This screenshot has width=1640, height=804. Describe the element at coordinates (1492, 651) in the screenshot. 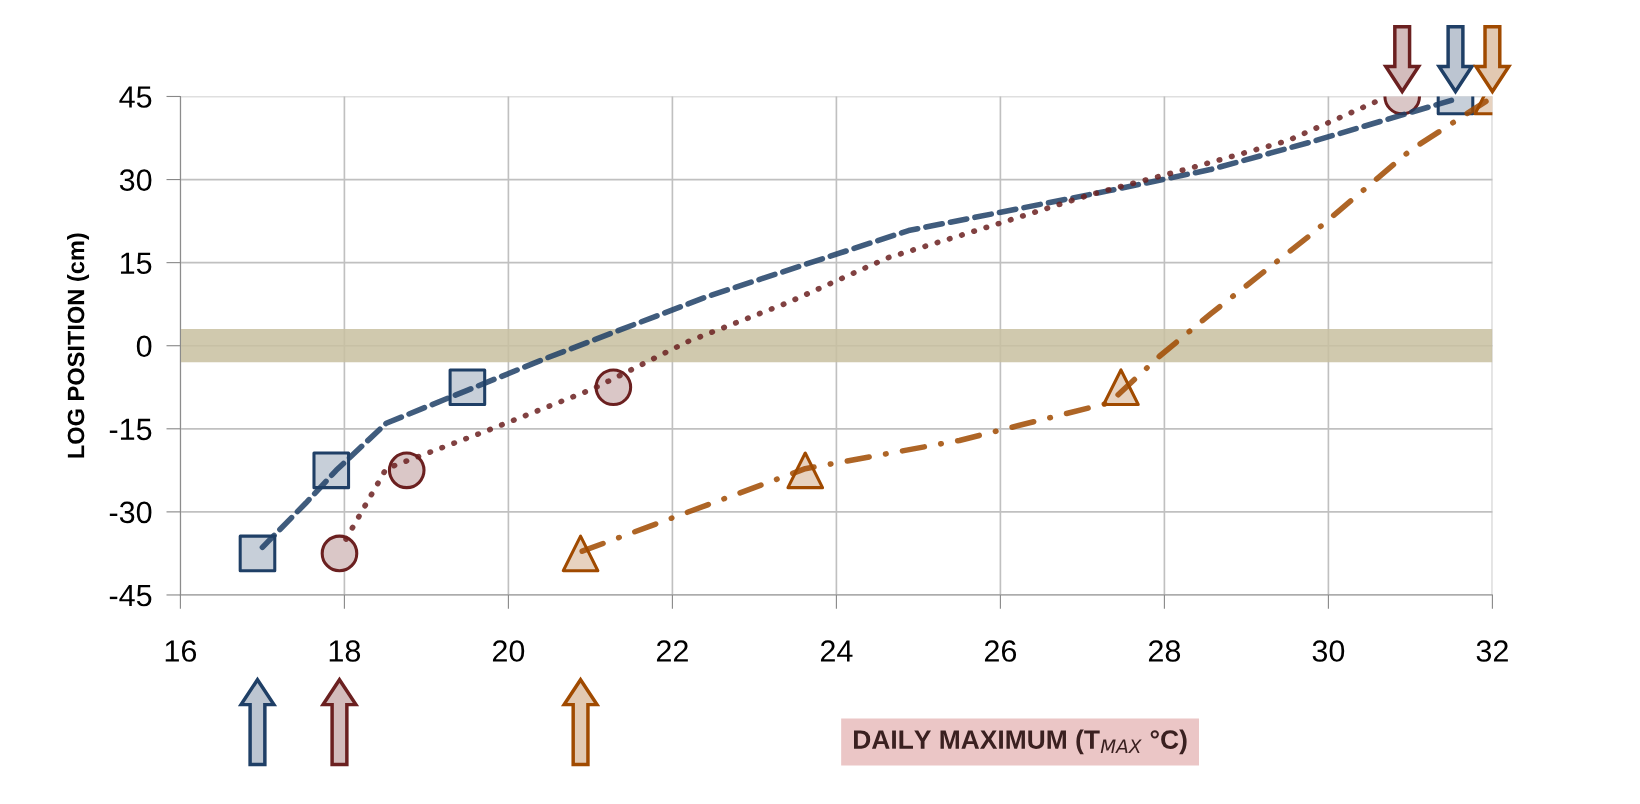

I see `x-tick-label: 32` at that location.